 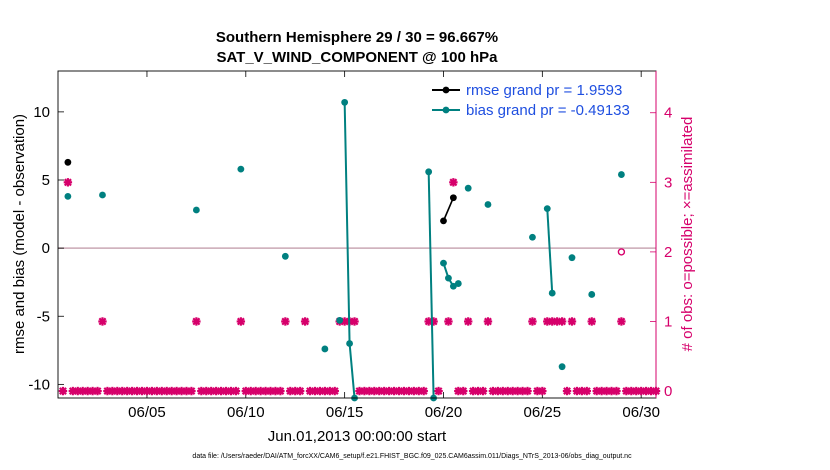 What do you see at coordinates (548, 110) in the screenshot?
I see `legend-label: bias grand pr = -0.49133` at bounding box center [548, 110].